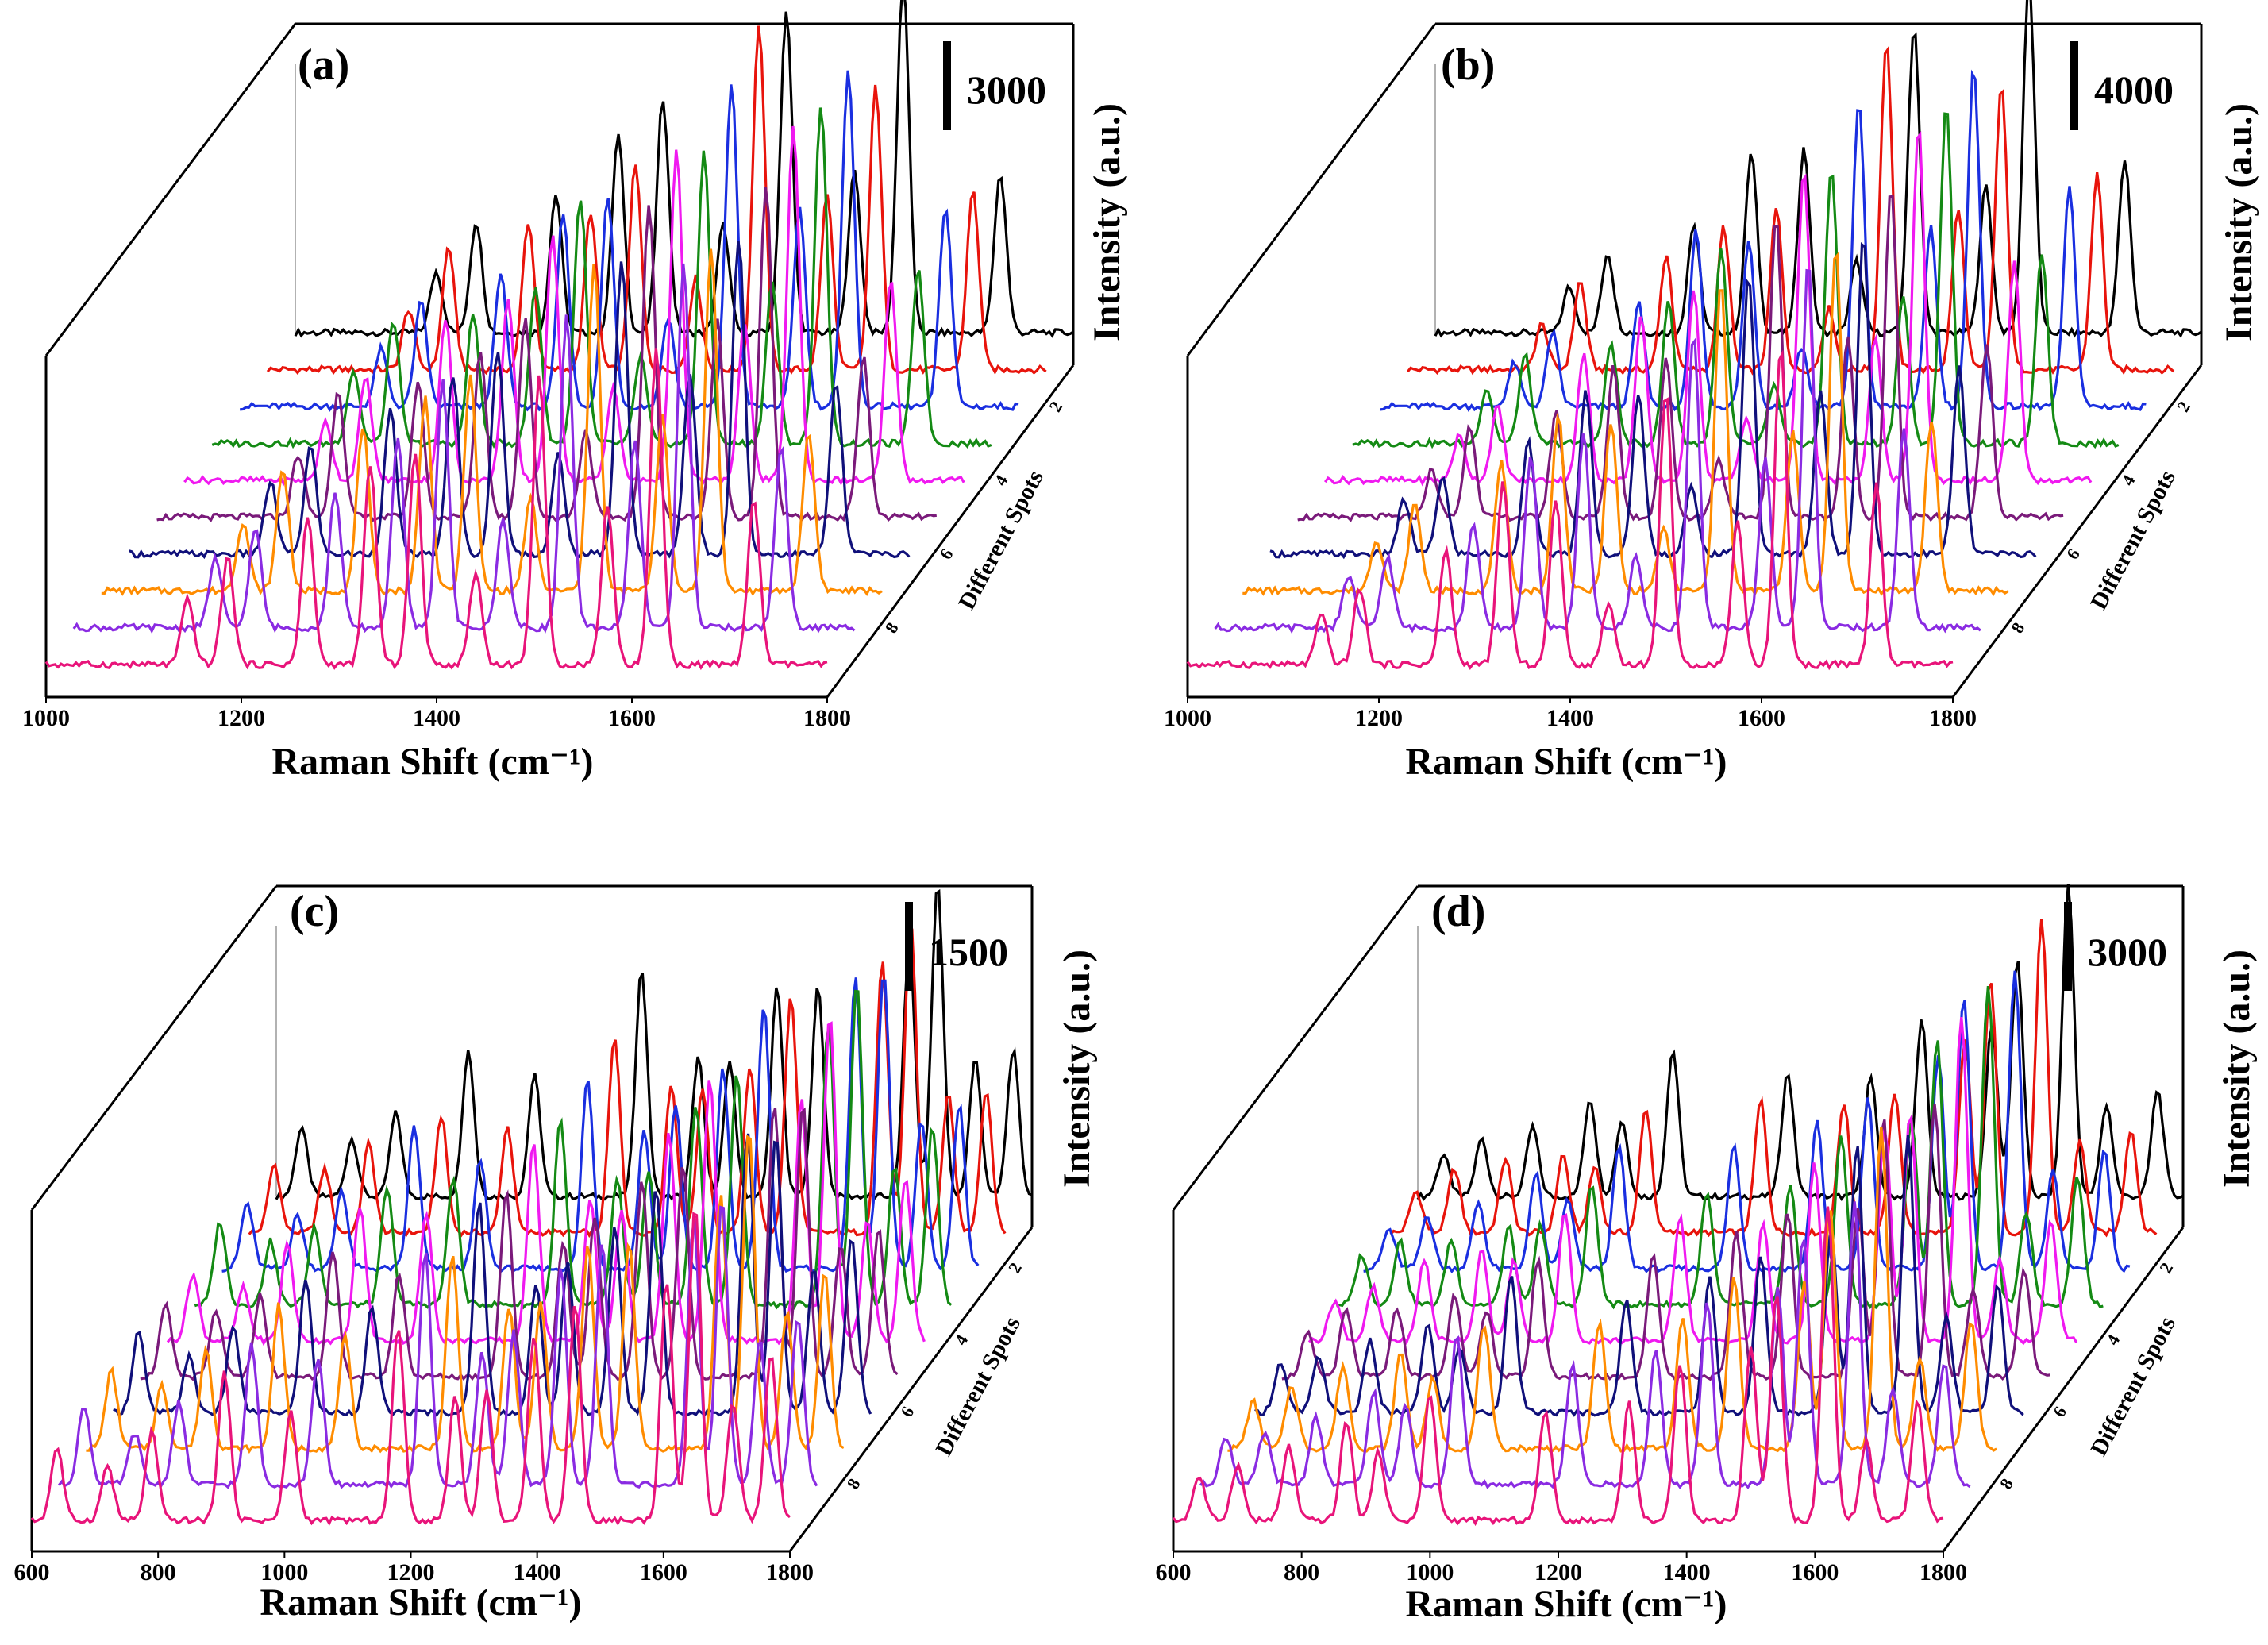 This screenshot has width=2268, height=1645. What do you see at coordinates (314, 912) in the screenshot?
I see `panel-c-label: (c)` at bounding box center [314, 912].